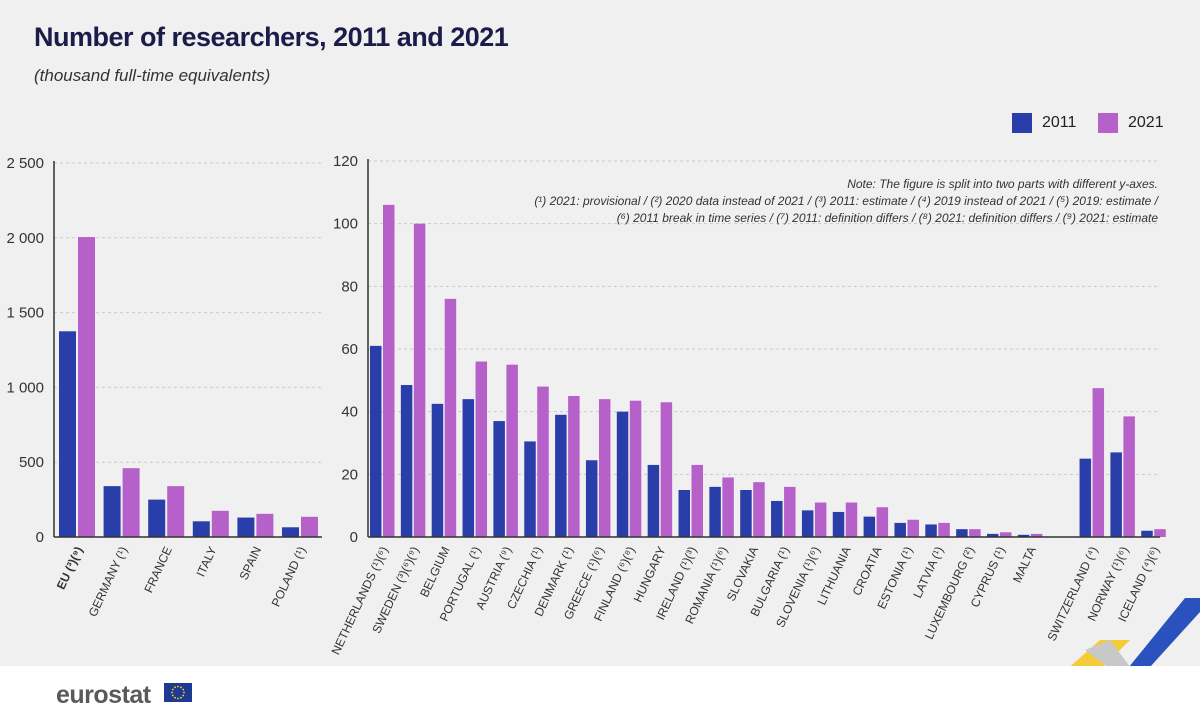 The width and height of the screenshot is (1200, 720). I want to click on decorative-ribbon, so click(1135, 632).